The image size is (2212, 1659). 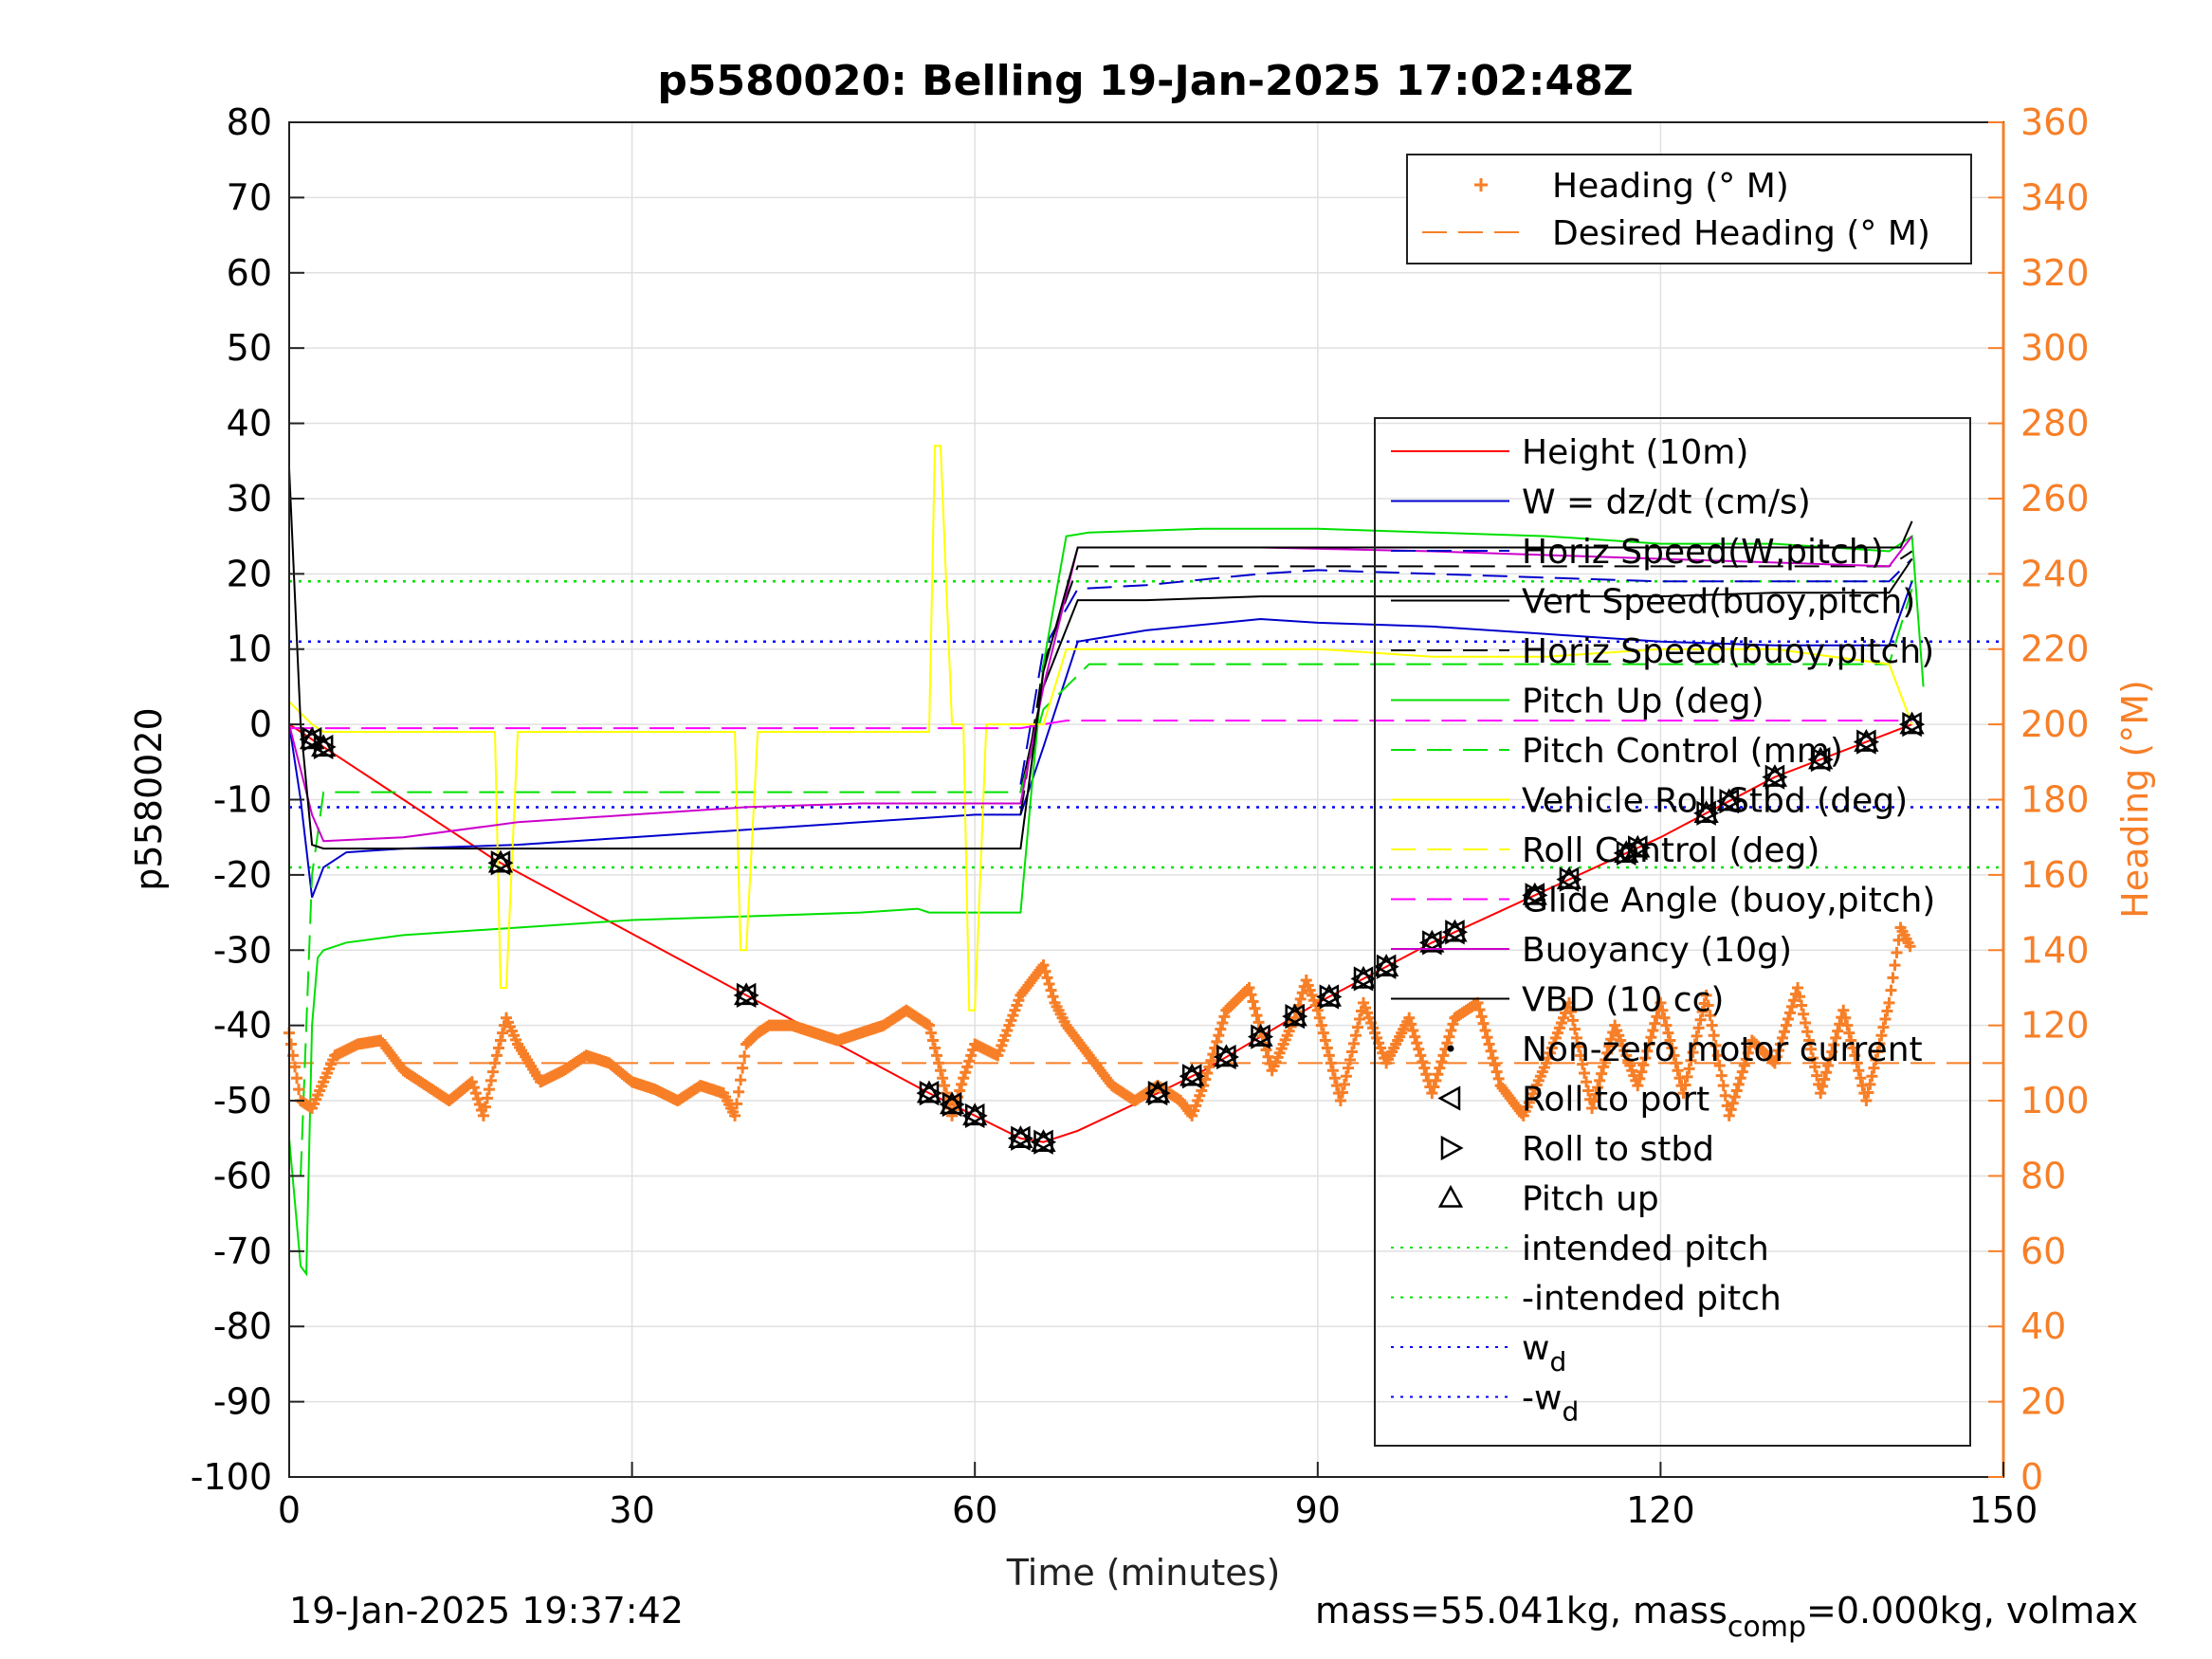 What do you see at coordinates (2055, 1100) in the screenshot?
I see `y2-tick-label-13: 100` at bounding box center [2055, 1100].